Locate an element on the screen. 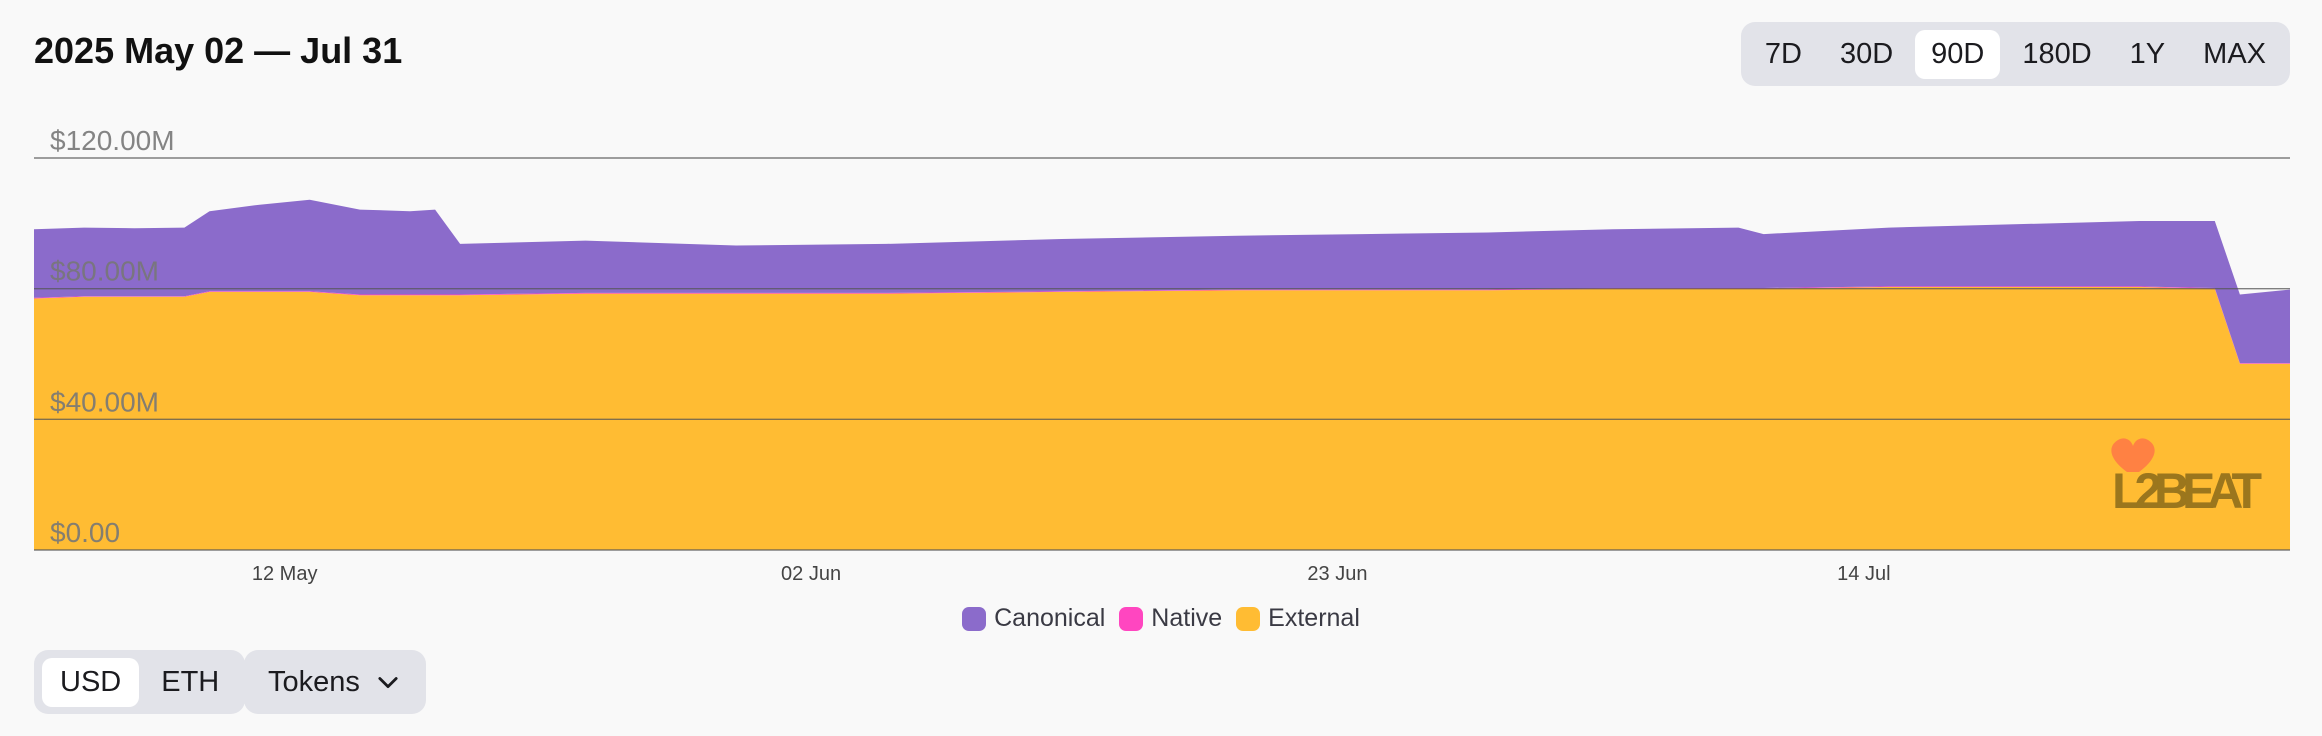 The height and width of the screenshot is (736, 2322). chart-legend: Canonical Native External is located at coordinates (1161, 618).